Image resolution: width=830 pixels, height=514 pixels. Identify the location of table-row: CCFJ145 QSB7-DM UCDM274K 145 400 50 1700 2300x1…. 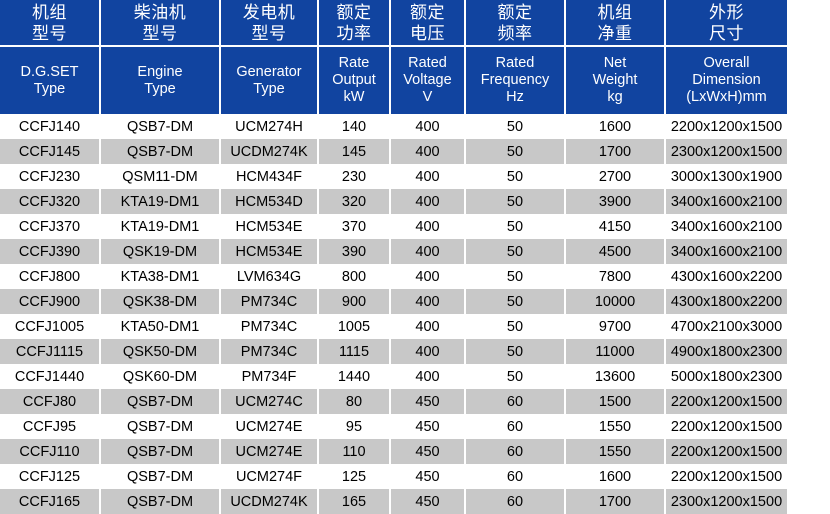
(393, 151).